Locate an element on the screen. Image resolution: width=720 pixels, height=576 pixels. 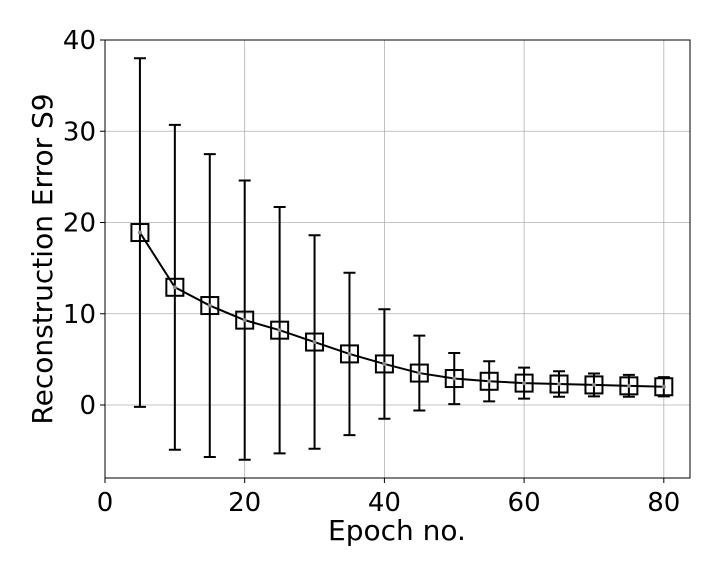
y-tick-label: 10 is located at coordinates (79, 315).